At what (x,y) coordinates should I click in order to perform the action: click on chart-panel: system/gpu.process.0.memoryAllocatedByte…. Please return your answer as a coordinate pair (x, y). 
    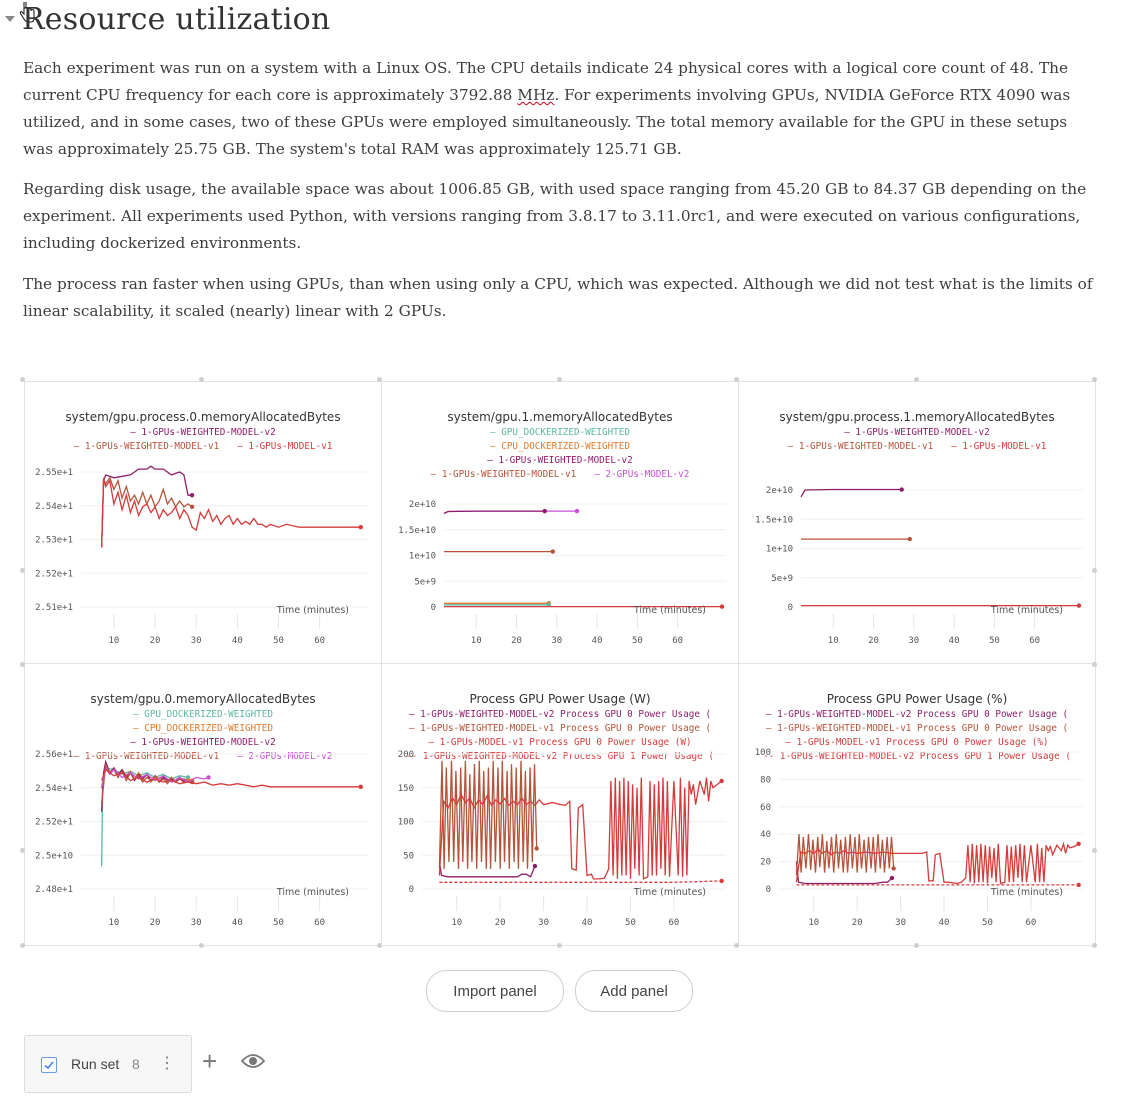
    Looking at the image, I should click on (203, 523).